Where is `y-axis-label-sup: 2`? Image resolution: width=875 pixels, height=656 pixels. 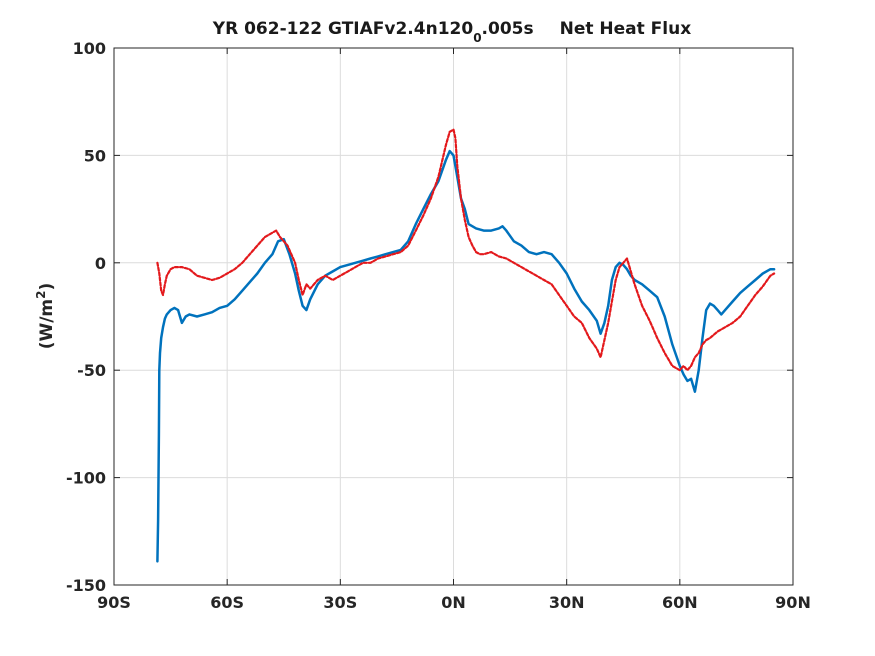
y-axis-label-sup: 2 is located at coordinates (41, 294).